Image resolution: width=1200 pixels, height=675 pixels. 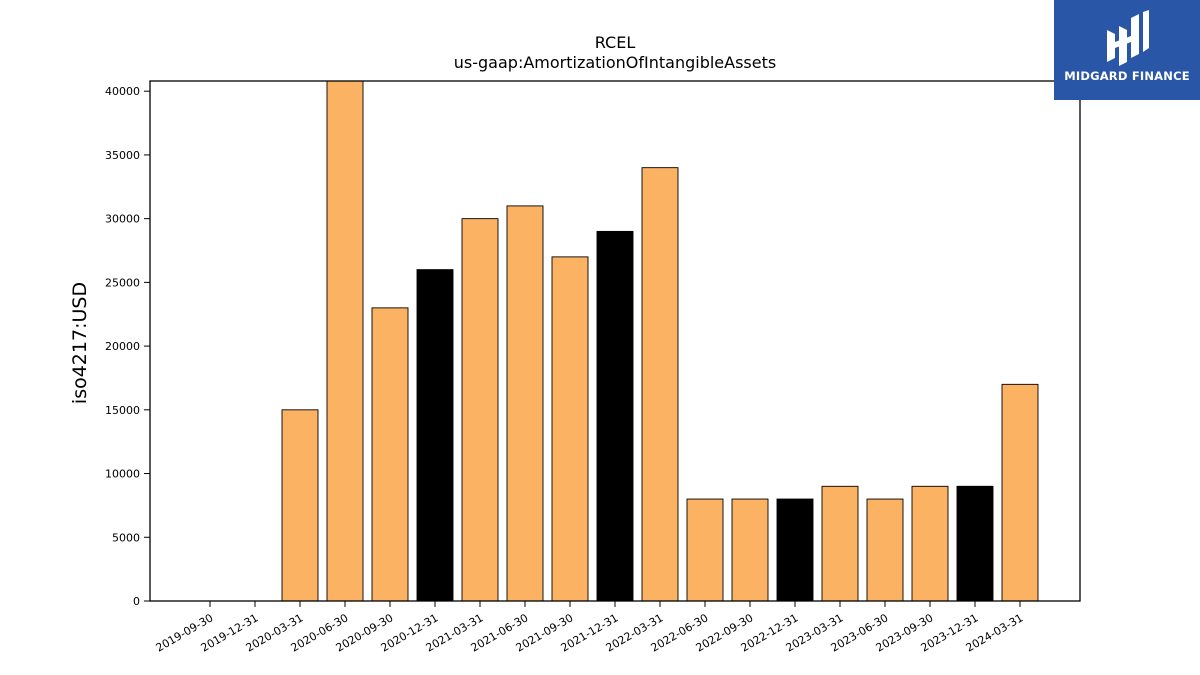 I want to click on y-axis-ticks: 0 5000 10000 15000 20000 25000 30000 35000 40000, so click(x=127, y=346).